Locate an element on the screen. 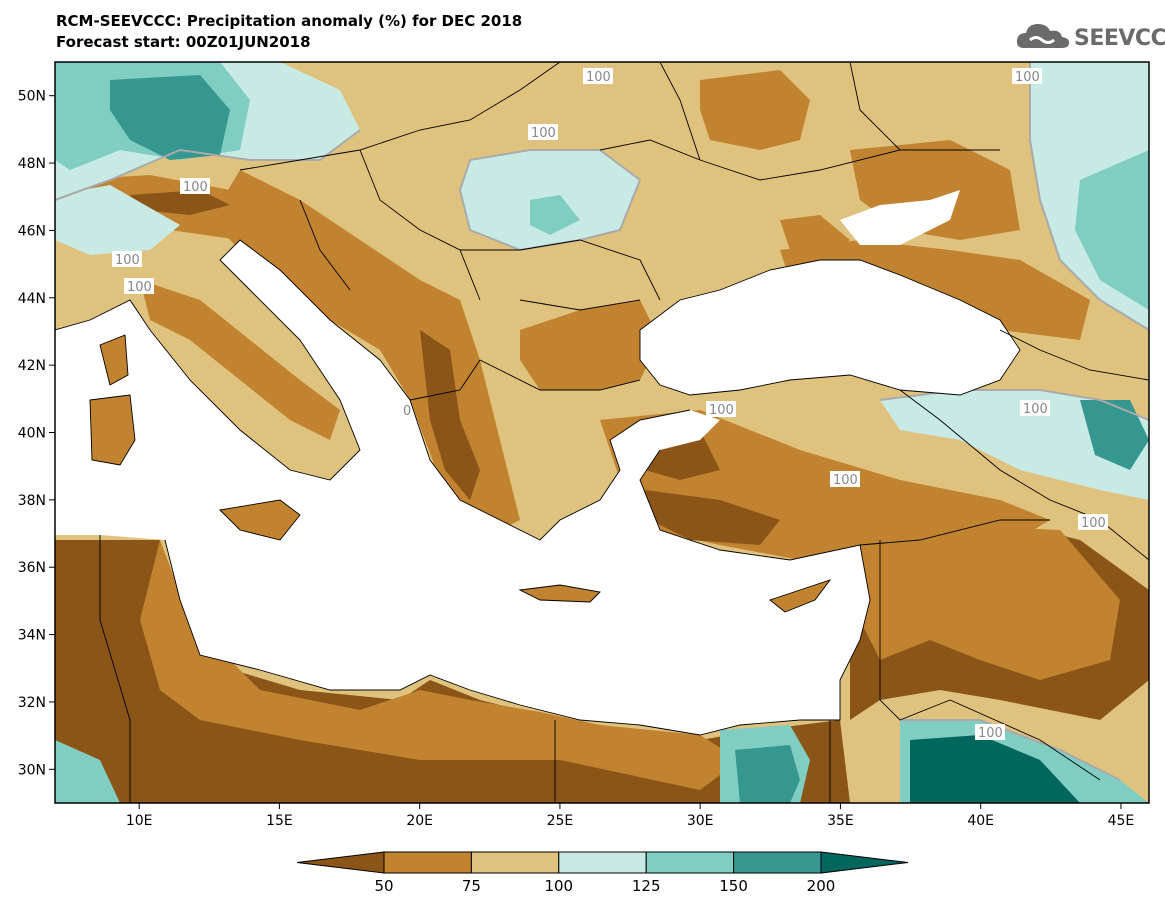  anomaly-region-anatolia-east-dark is located at coordinates (1114, 435).